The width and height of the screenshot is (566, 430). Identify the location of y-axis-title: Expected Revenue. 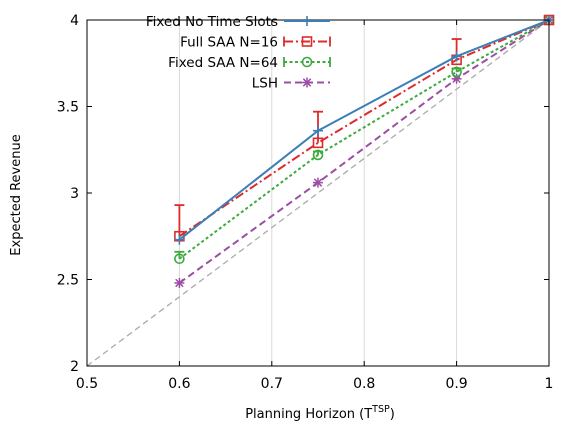
(16, 194).